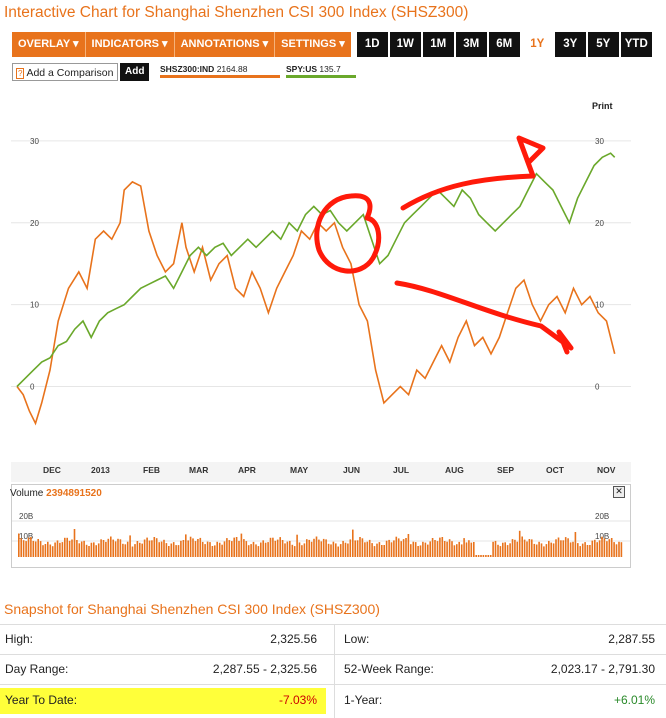  Describe the element at coordinates (504, 44) in the screenshot. I see `range-6m: 6M` at that location.